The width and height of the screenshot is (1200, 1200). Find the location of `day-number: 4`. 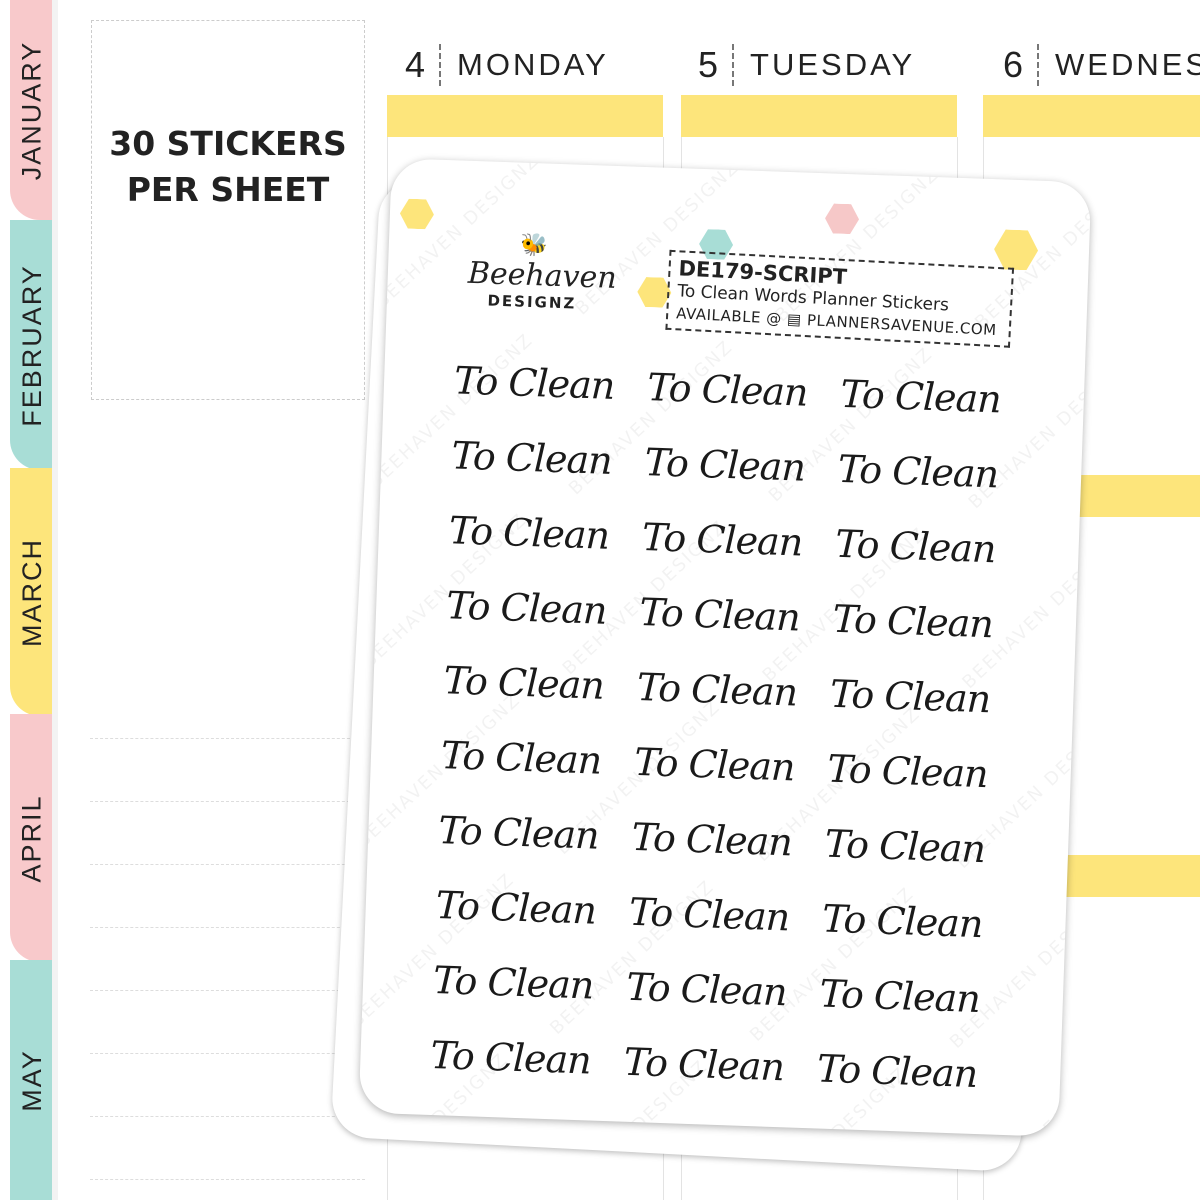

day-number: 4 is located at coordinates (423, 65).